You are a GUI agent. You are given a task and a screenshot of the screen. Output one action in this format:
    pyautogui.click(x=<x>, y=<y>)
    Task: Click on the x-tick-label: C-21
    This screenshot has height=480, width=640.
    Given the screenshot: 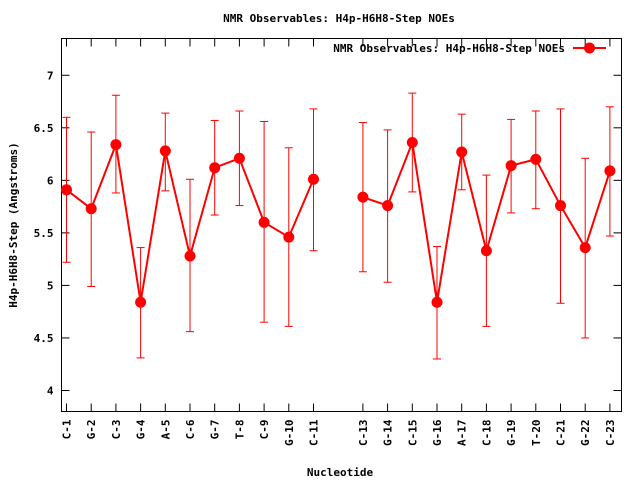 What is the action you would take?
    pyautogui.click(x=561, y=432)
    